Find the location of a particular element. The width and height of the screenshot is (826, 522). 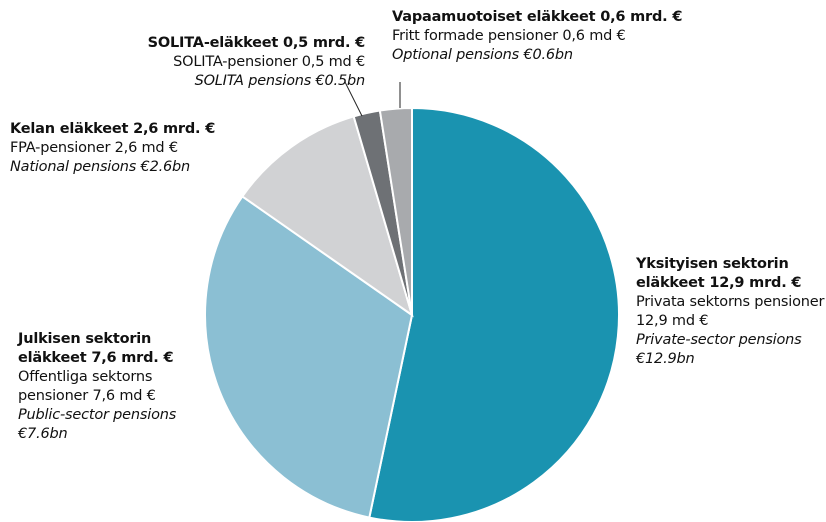

label-sv: SOLITA-pensioner 0,5 md € is located at coordinates (269, 62).